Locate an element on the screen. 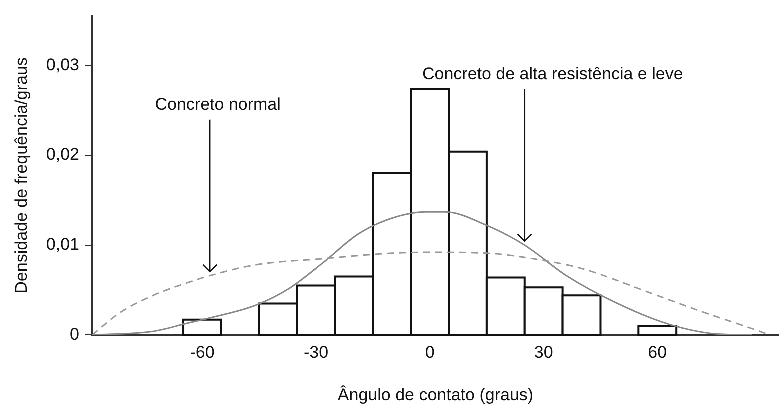 The height and width of the screenshot is (416, 779). x-axis-title: Ângulo de contato (graus) is located at coordinates (436, 394).